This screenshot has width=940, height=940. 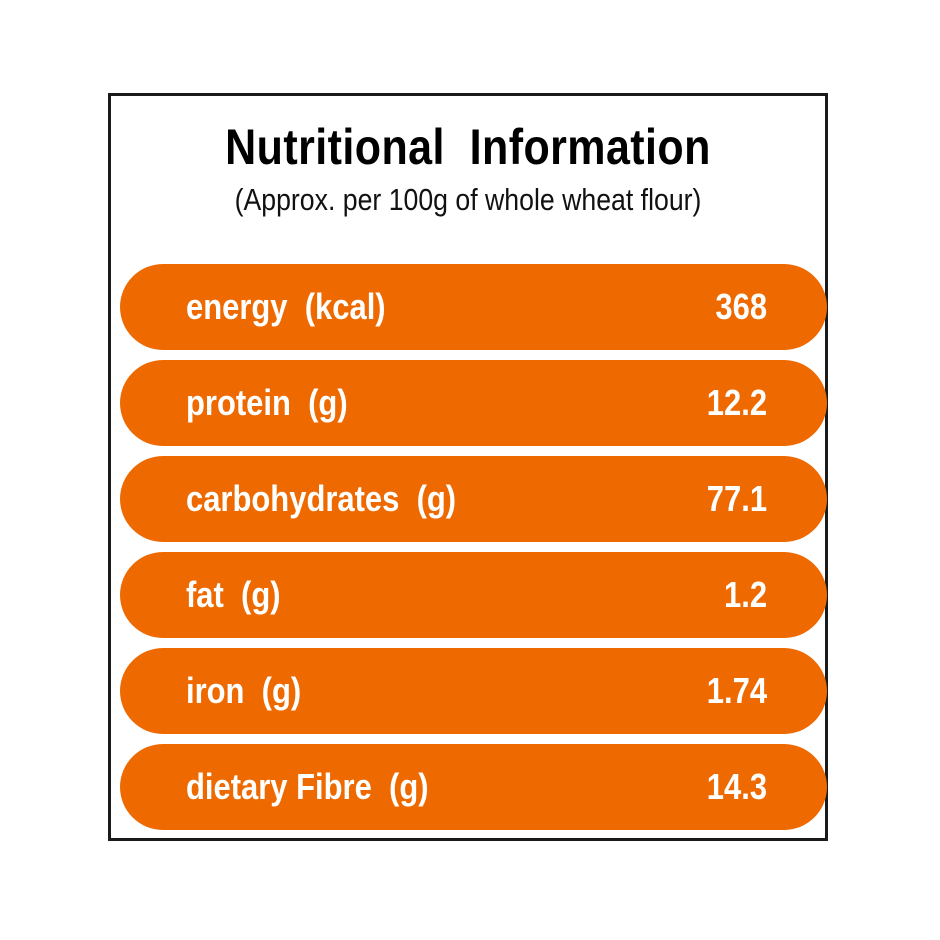 I want to click on panel-title: Nutritional Information, so click(x=468, y=147).